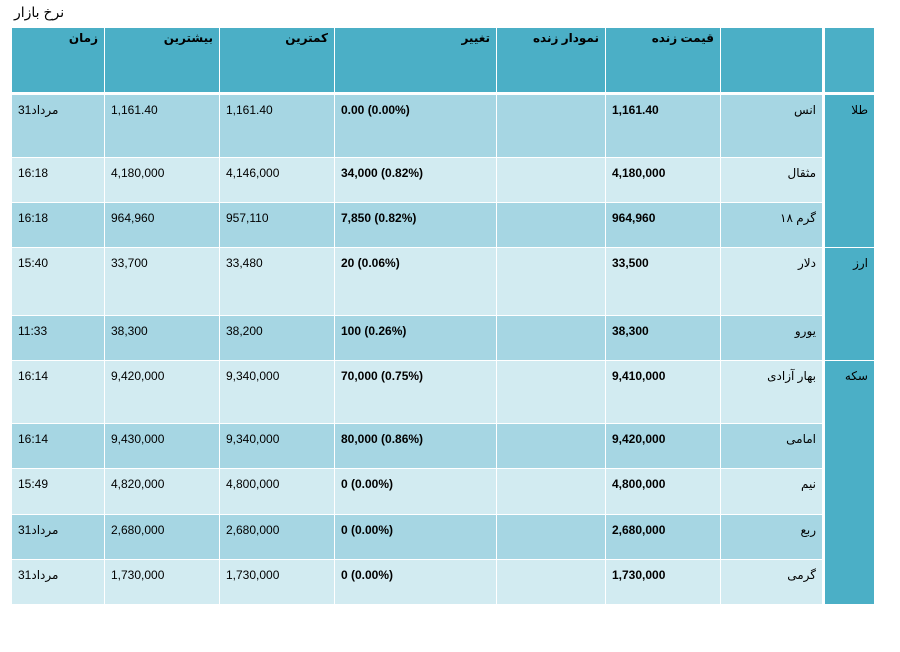  Describe the element at coordinates (771, 582) in the screenshot. I see `asset-name: گرمی` at that location.